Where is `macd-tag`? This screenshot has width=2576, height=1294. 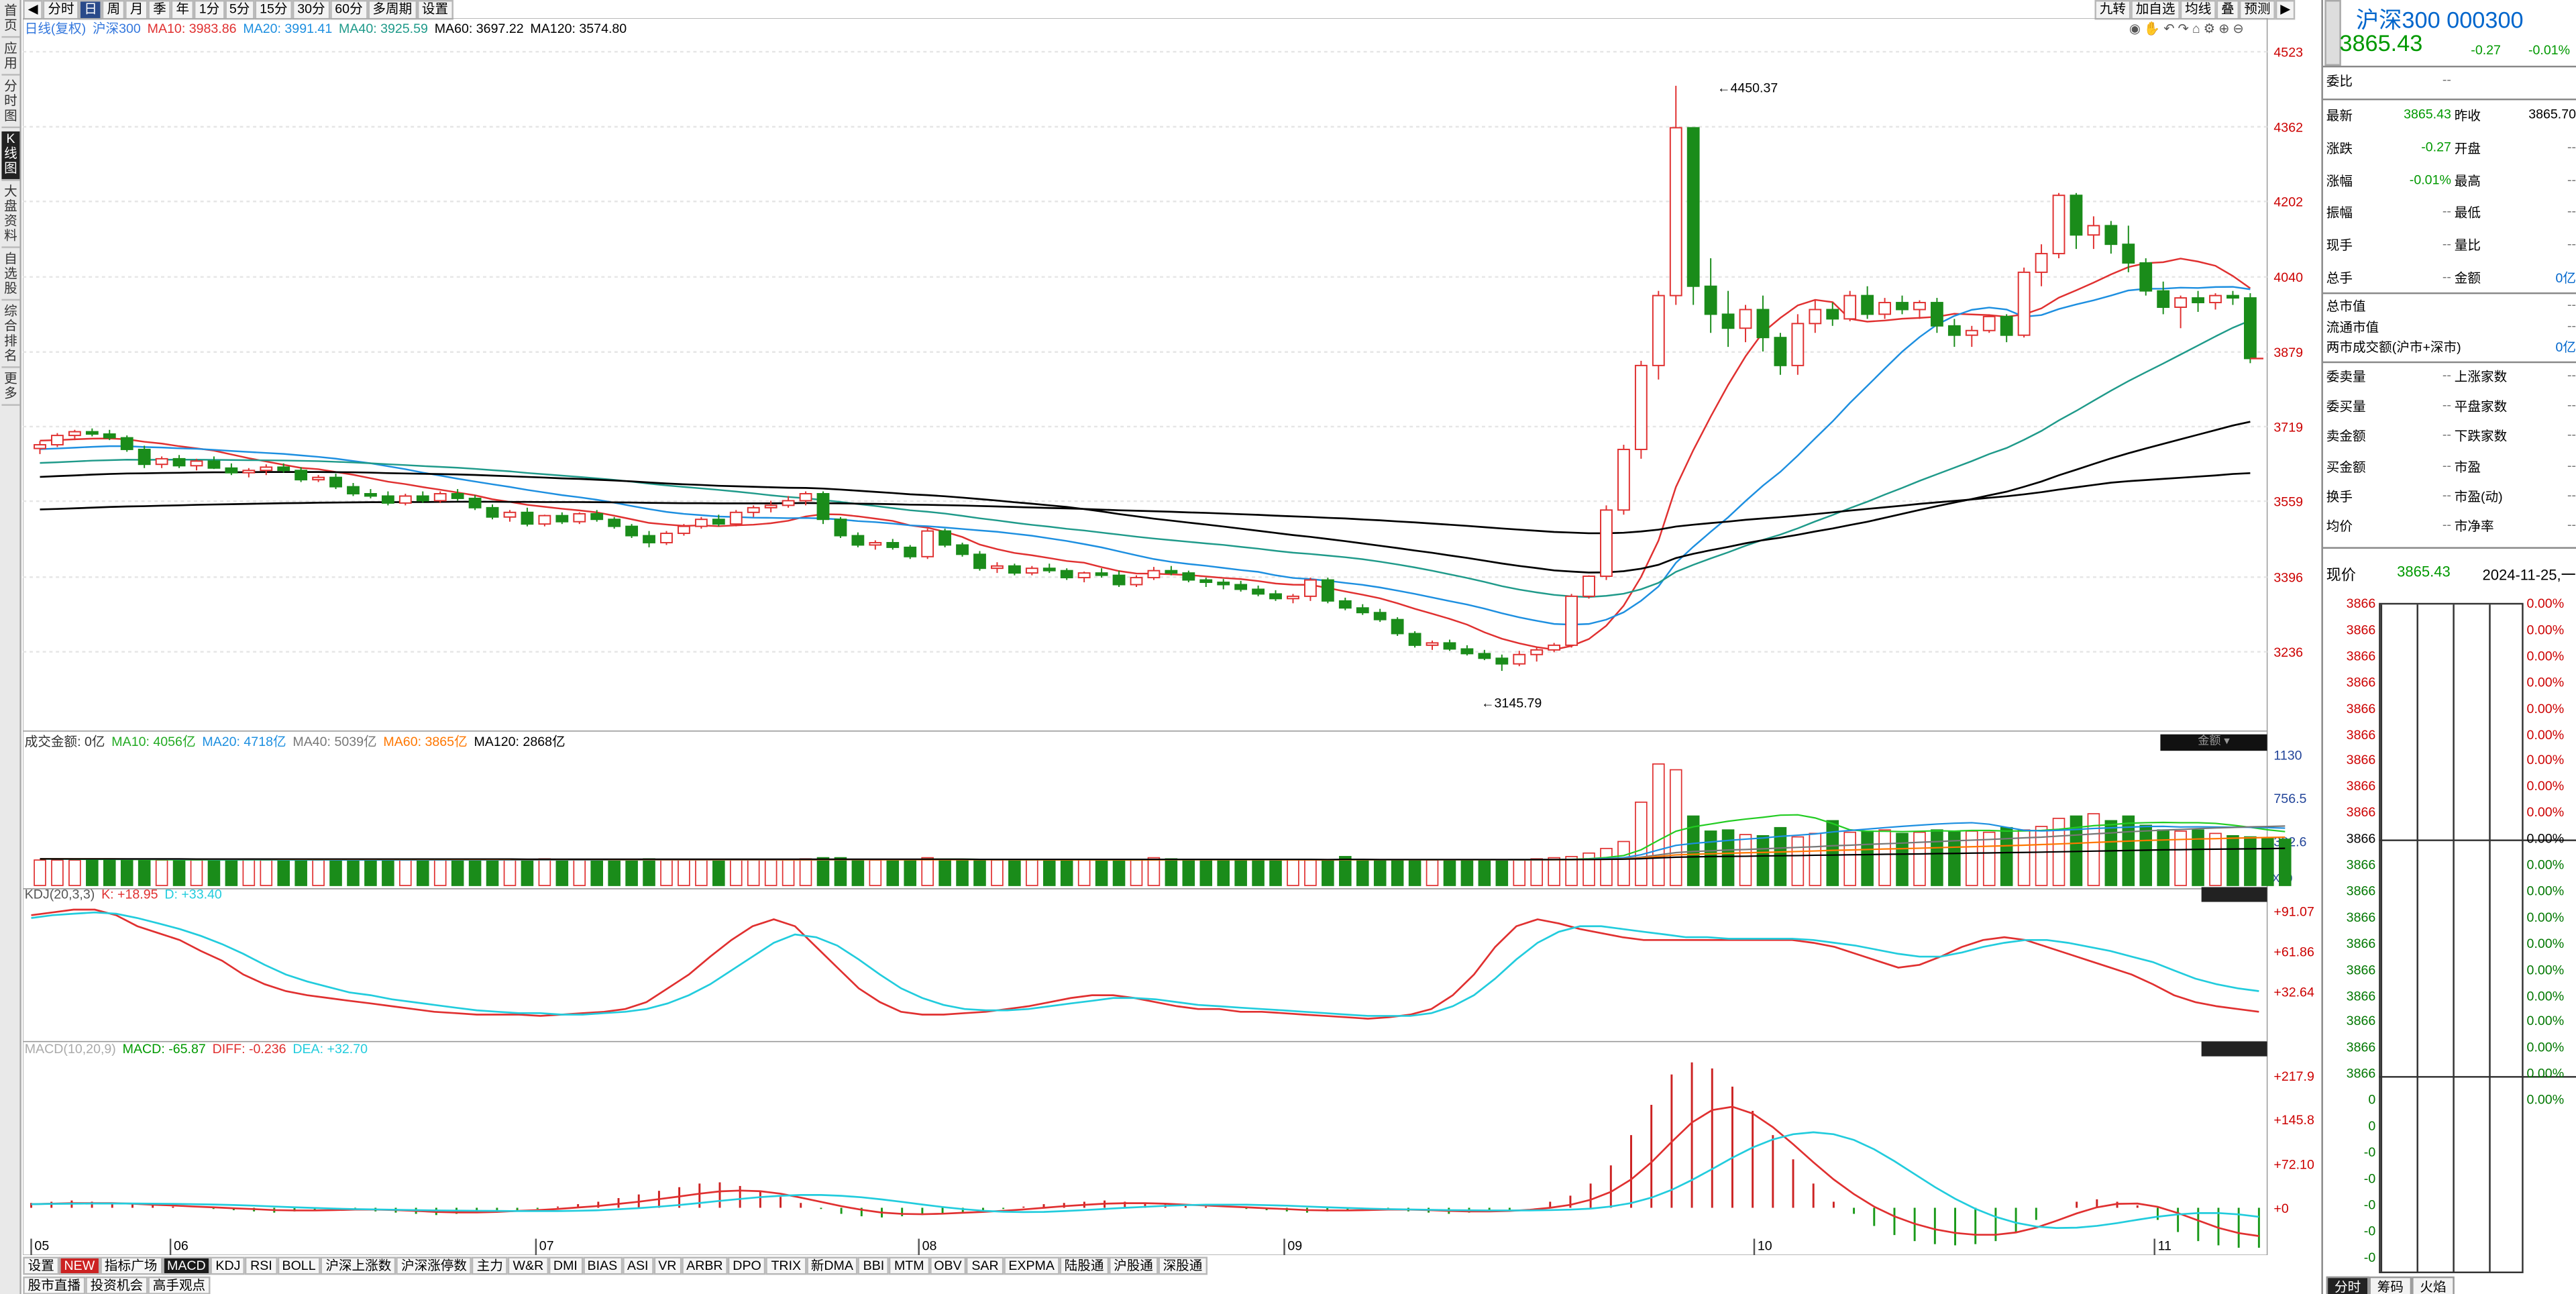 macd-tag is located at coordinates (2234, 1049).